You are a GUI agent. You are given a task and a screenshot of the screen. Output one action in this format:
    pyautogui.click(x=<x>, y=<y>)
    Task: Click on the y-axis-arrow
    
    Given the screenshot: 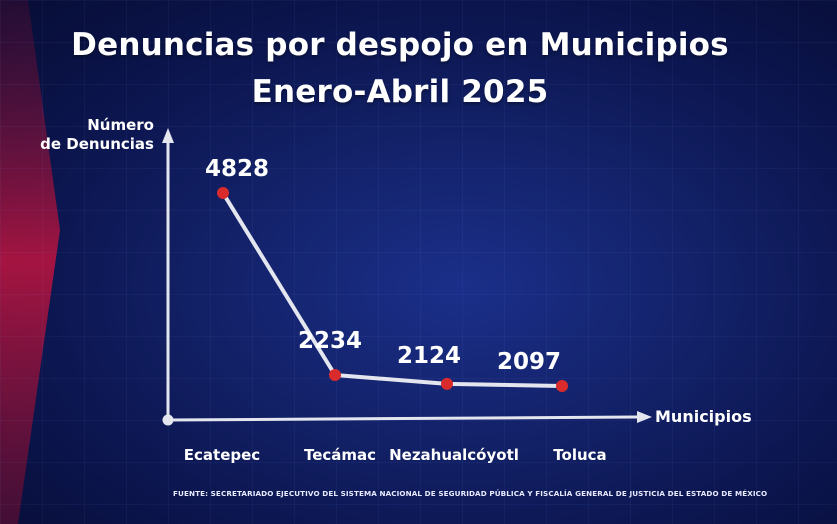 What is the action you would take?
    pyautogui.click(x=168, y=135)
    